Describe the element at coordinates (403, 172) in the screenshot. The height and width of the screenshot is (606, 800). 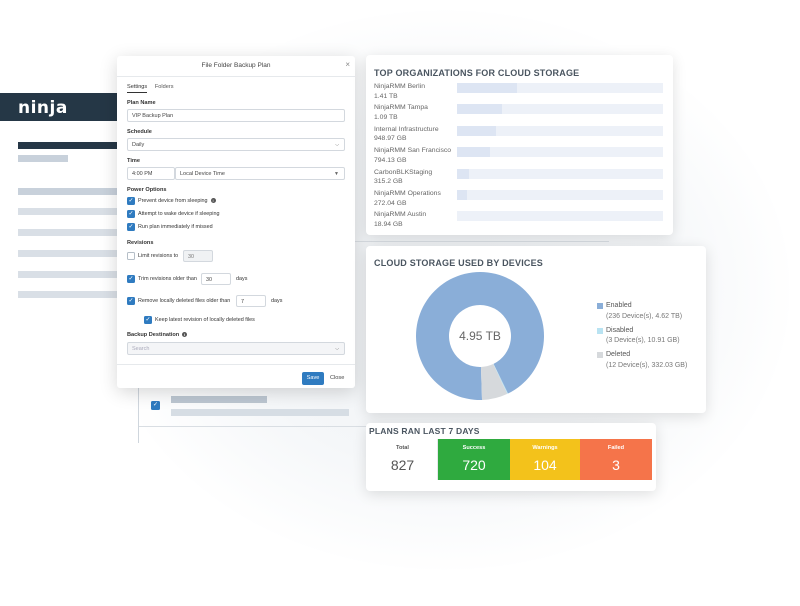
I see `org-name: CarbonBLKStaging` at that location.